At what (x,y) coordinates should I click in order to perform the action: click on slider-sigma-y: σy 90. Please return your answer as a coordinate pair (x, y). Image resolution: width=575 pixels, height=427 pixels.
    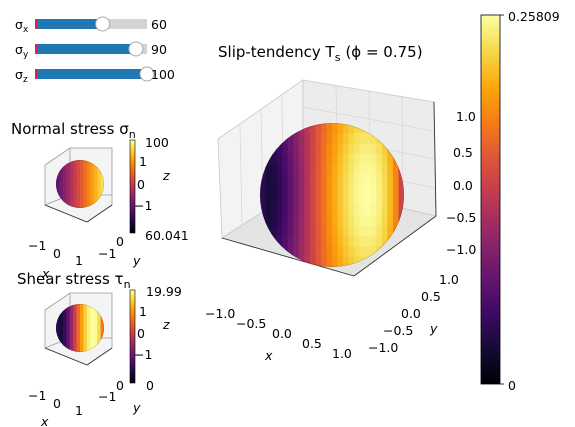
    Looking at the image, I should click on (91, 50).